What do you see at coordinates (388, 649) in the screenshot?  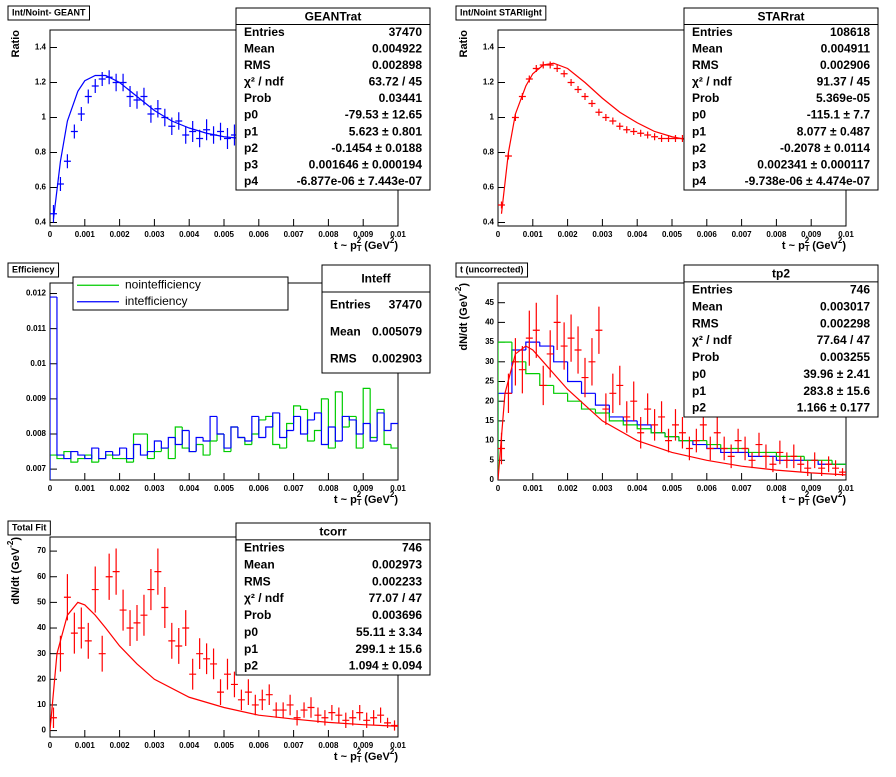 I see `stats-value: 299.1 ± 15.6` at bounding box center [388, 649].